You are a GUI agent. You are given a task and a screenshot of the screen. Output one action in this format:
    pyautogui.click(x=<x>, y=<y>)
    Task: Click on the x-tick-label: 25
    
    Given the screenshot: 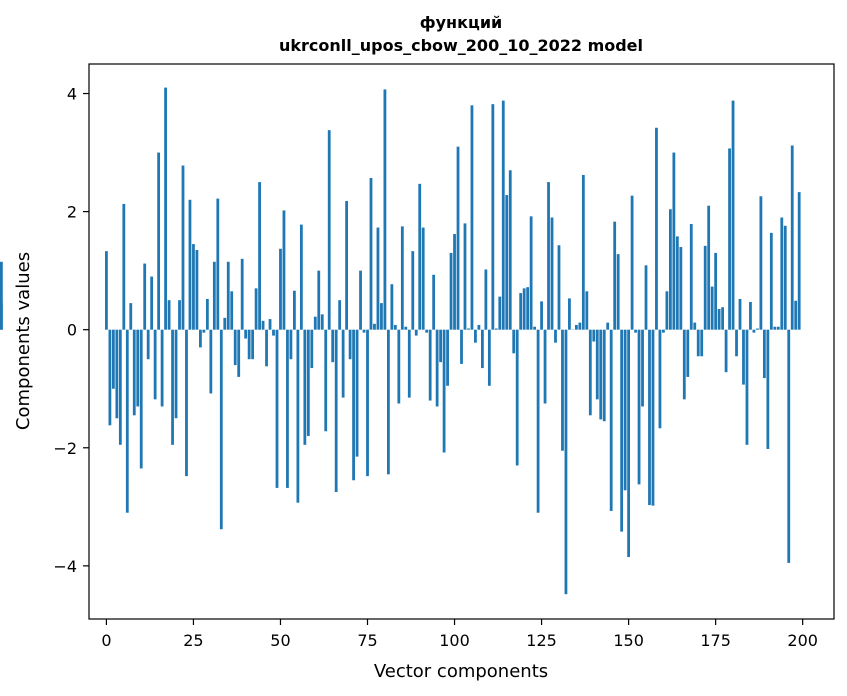 What is the action you would take?
    pyautogui.click(x=193, y=640)
    